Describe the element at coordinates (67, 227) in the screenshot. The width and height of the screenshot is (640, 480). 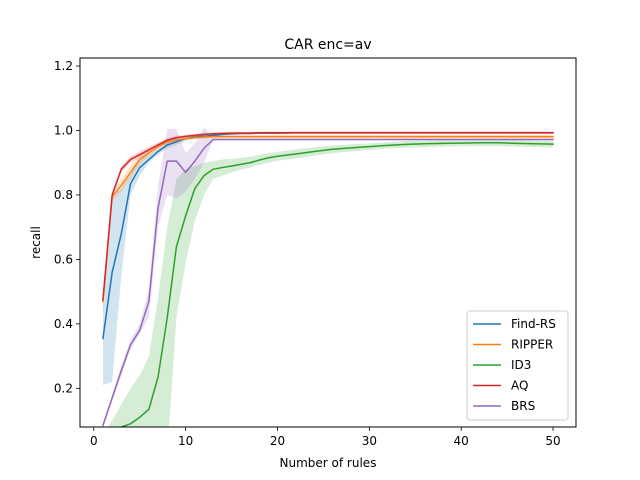
I see `y-axis: 0.2 0.4 0.6 0.8 1.0 1.2` at that location.